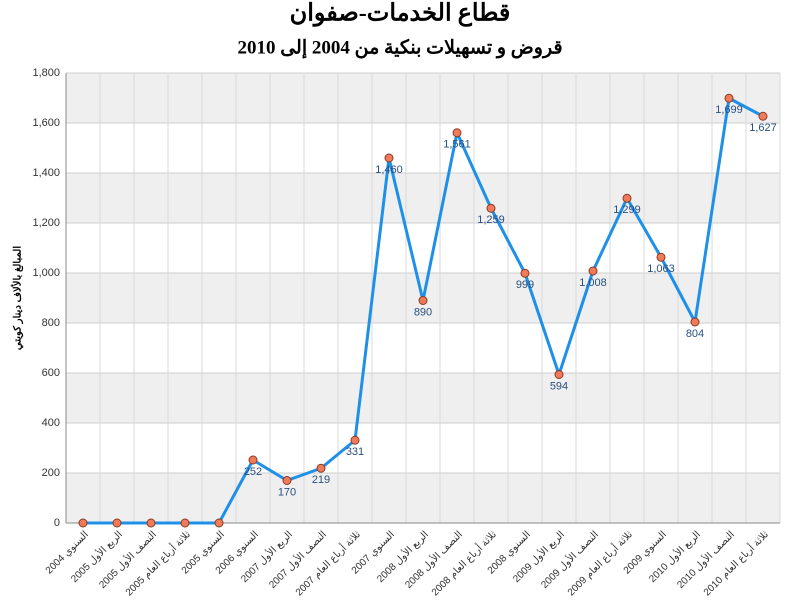  I want to click on x-tick-label: النصف الأول 2007, so click(298, 560).